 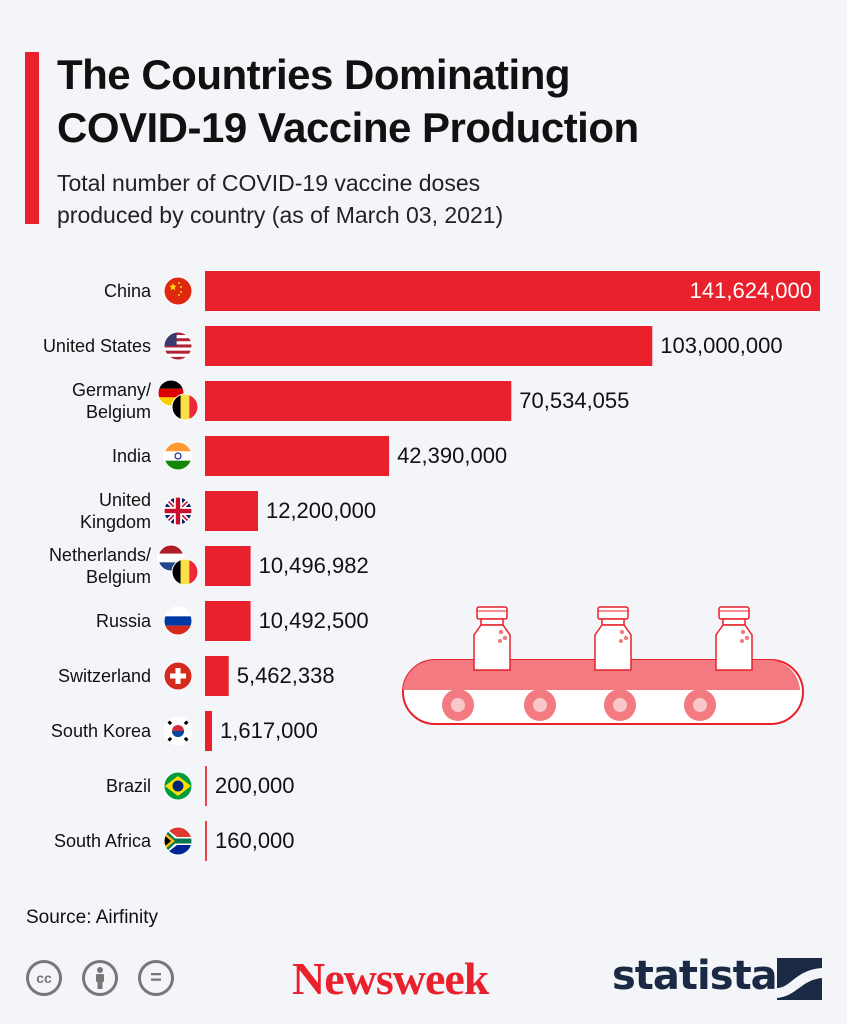 What do you see at coordinates (178, 291) in the screenshot?
I see `flag-china-icon` at bounding box center [178, 291].